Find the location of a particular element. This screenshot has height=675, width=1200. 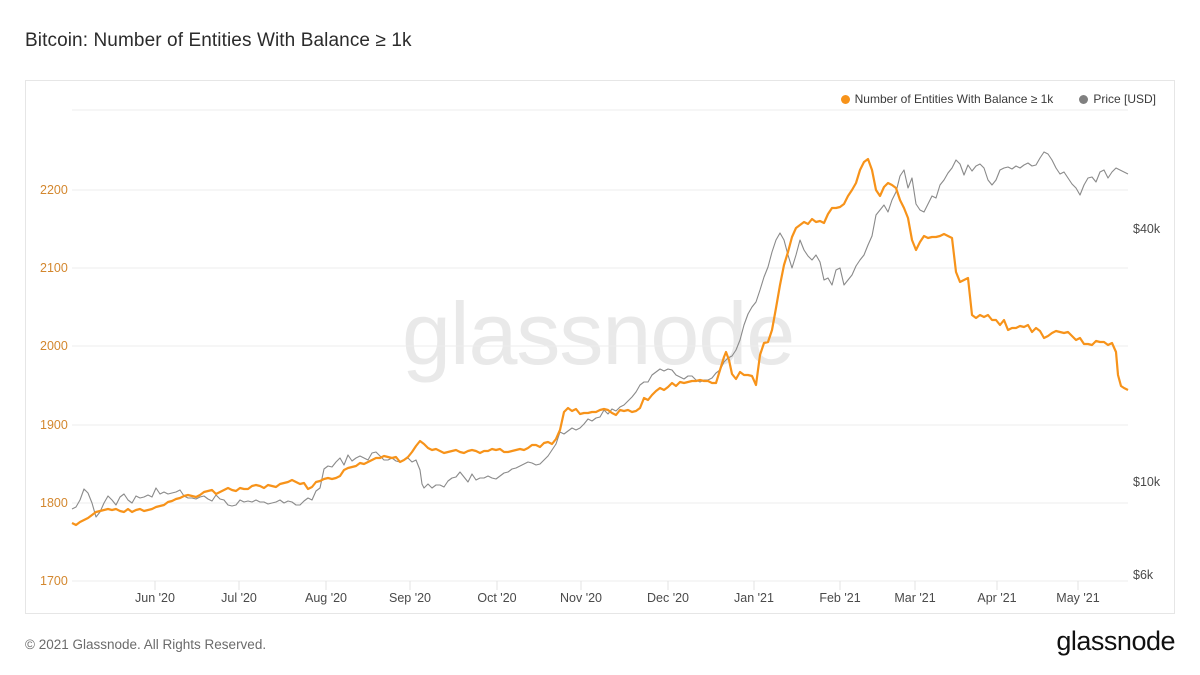

legend-label-entities: Number of Entities With Balance ≥ 1k is located at coordinates (954, 99).